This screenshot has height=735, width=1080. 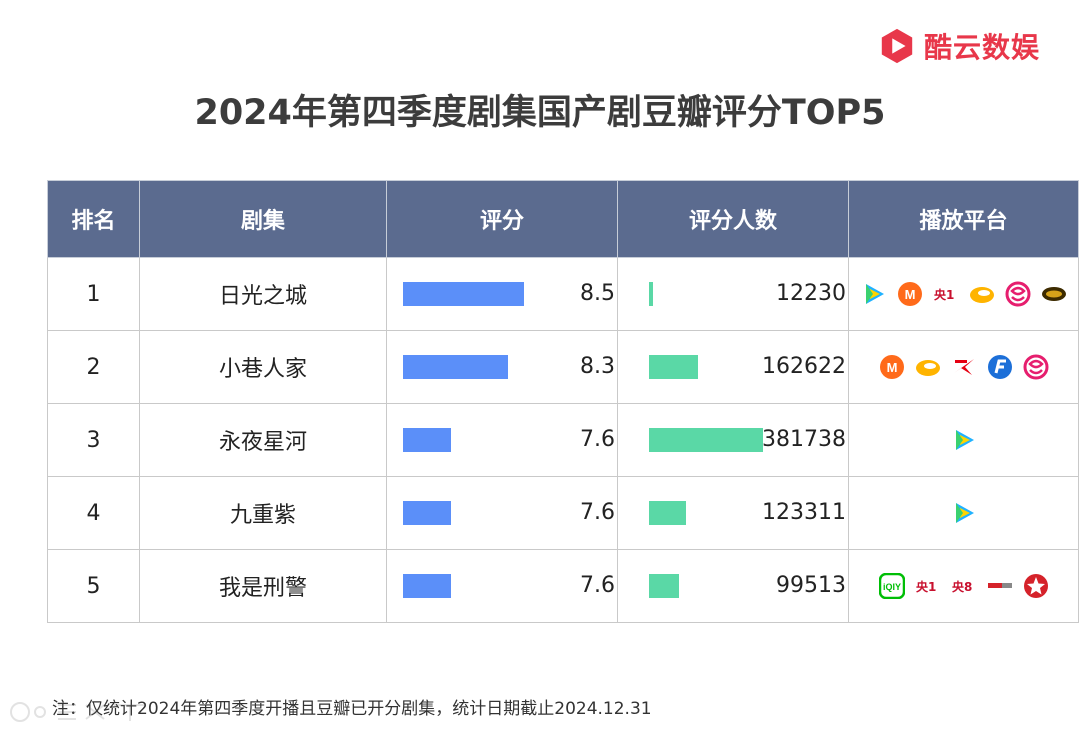 I want to click on votes-cell: 381738, so click(x=733, y=440).